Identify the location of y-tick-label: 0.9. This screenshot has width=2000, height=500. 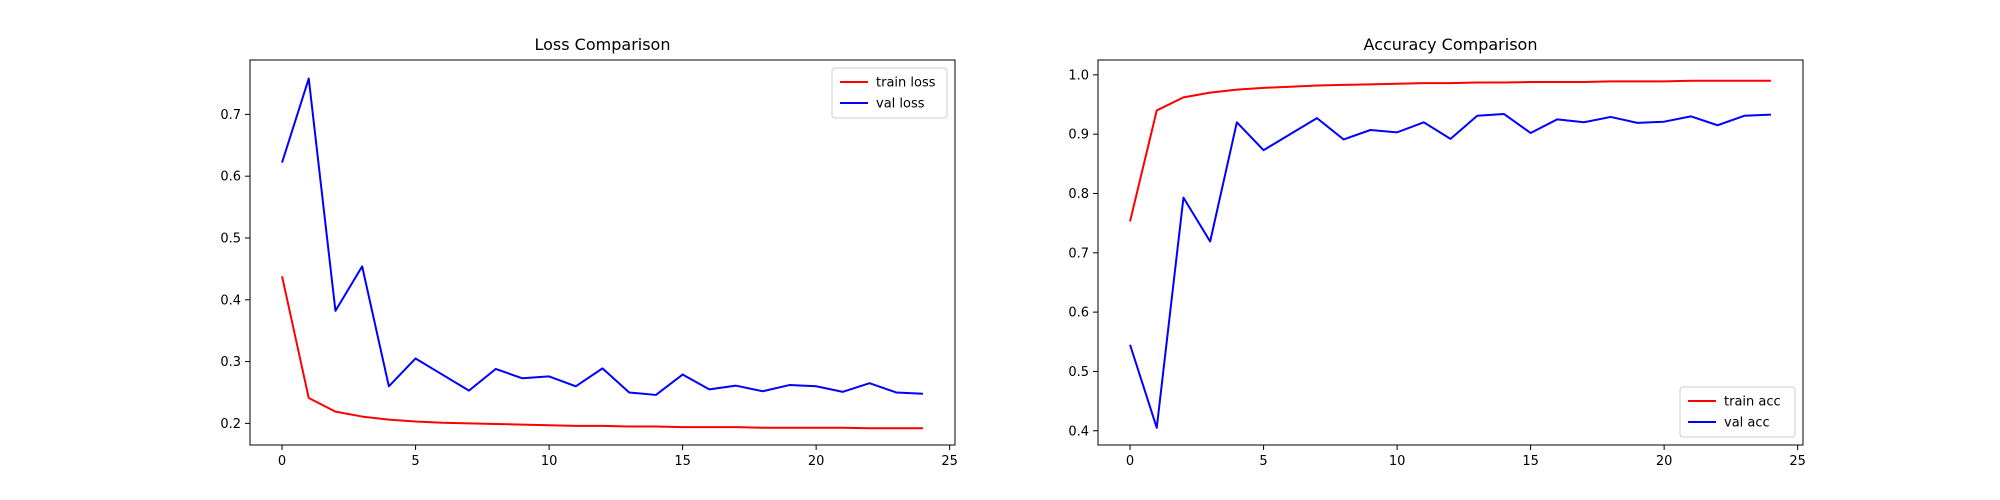
(1078, 135).